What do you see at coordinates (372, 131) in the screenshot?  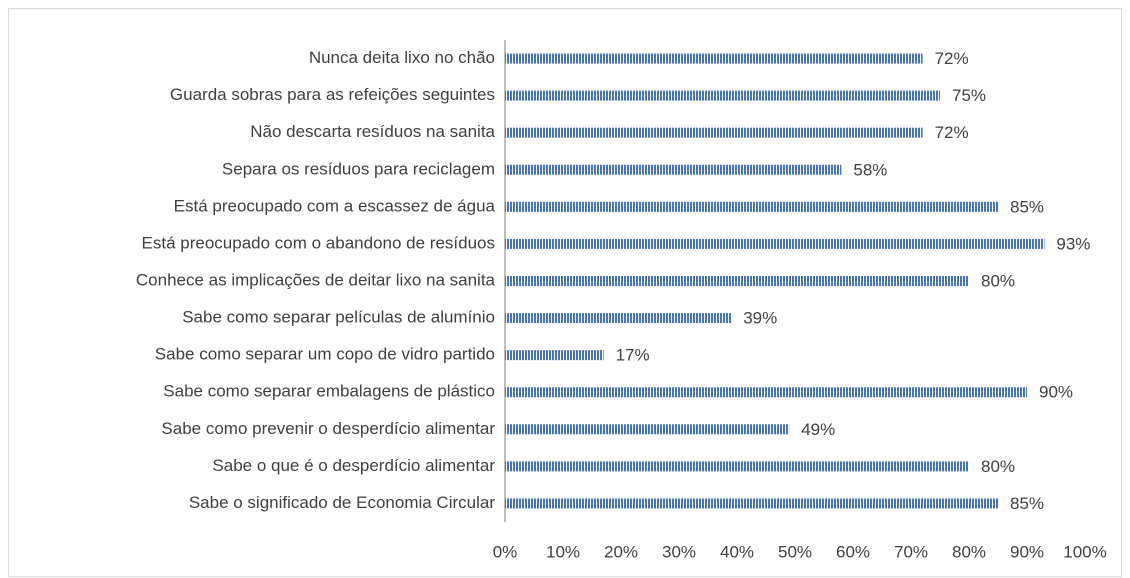 I see `y-tick-label: Não descarta resíduos na sanita` at bounding box center [372, 131].